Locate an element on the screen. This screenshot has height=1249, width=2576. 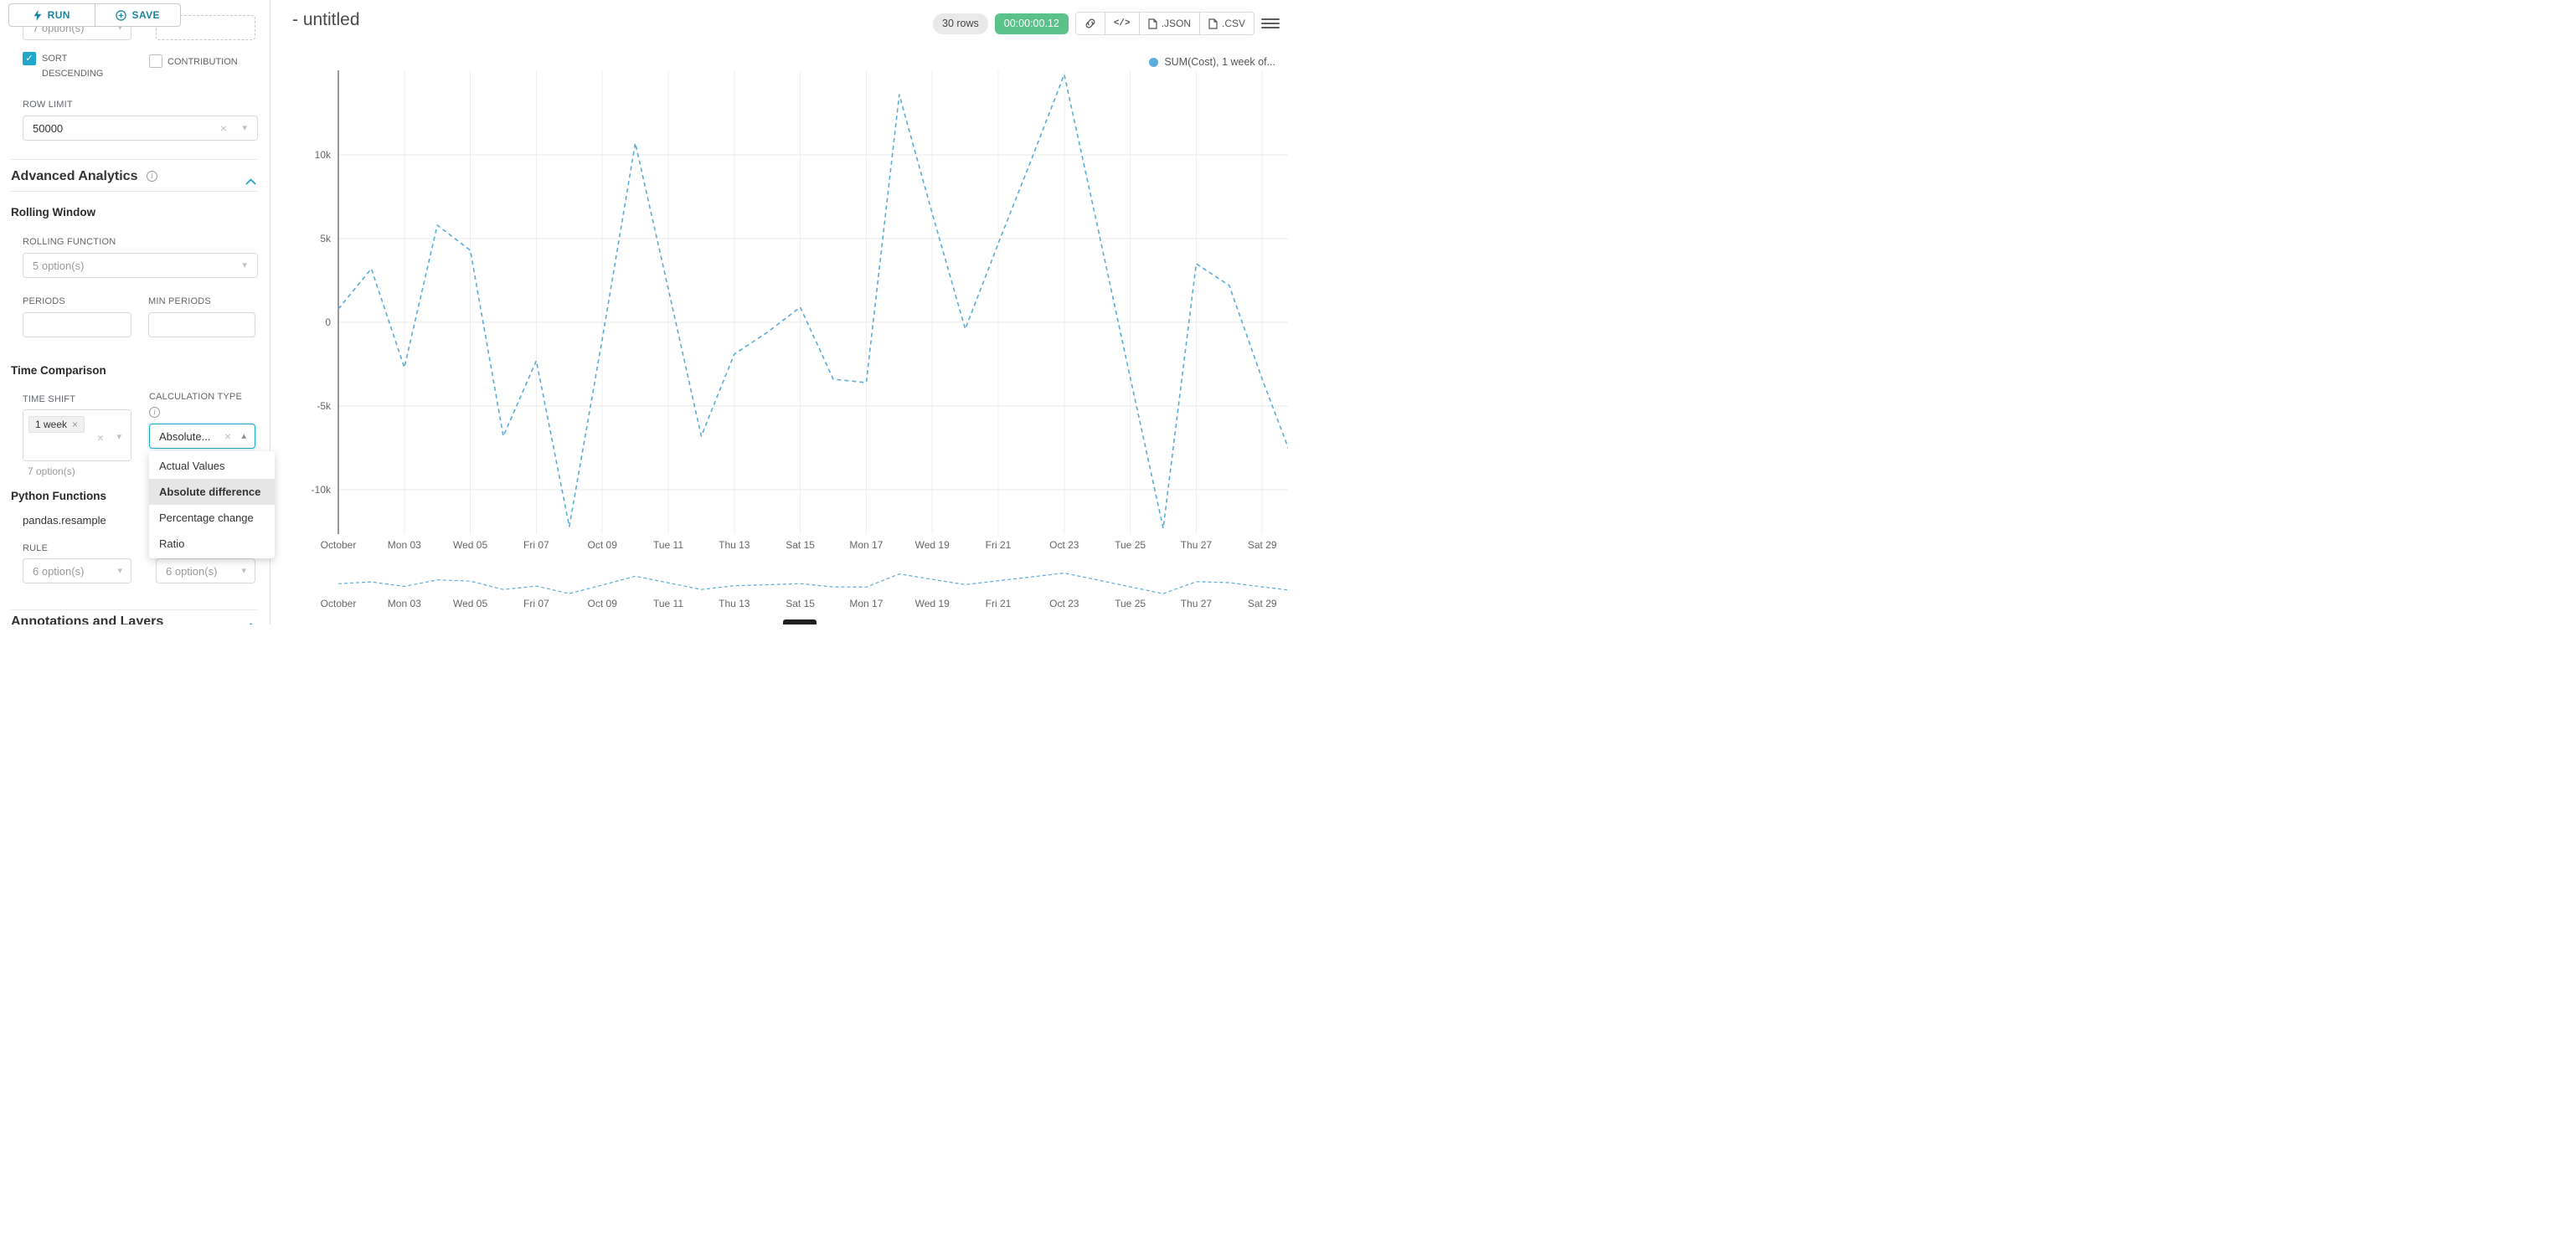
method-select: 6 option(s) ▾ is located at coordinates (205, 570).